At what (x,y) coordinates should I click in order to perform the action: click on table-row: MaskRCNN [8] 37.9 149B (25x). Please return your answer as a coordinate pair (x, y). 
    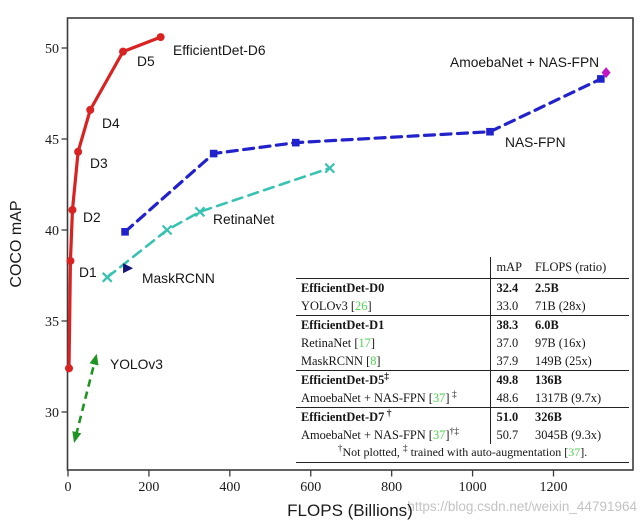
    Looking at the image, I should click on (462, 361).